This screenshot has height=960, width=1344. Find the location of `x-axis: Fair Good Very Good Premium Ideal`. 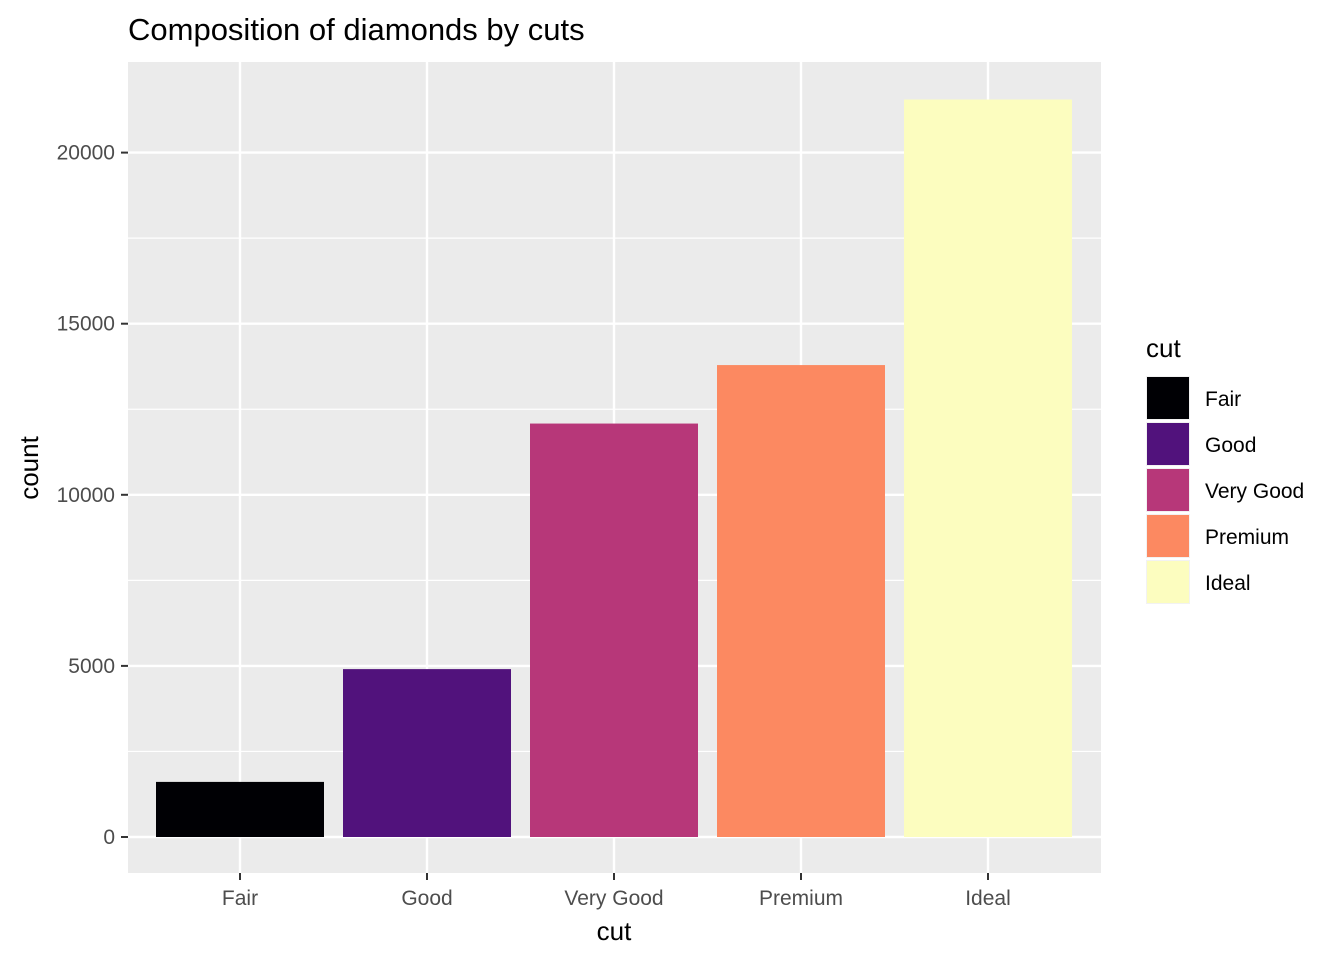

x-axis: Fair Good Very Good Premium Ideal is located at coordinates (616, 891).